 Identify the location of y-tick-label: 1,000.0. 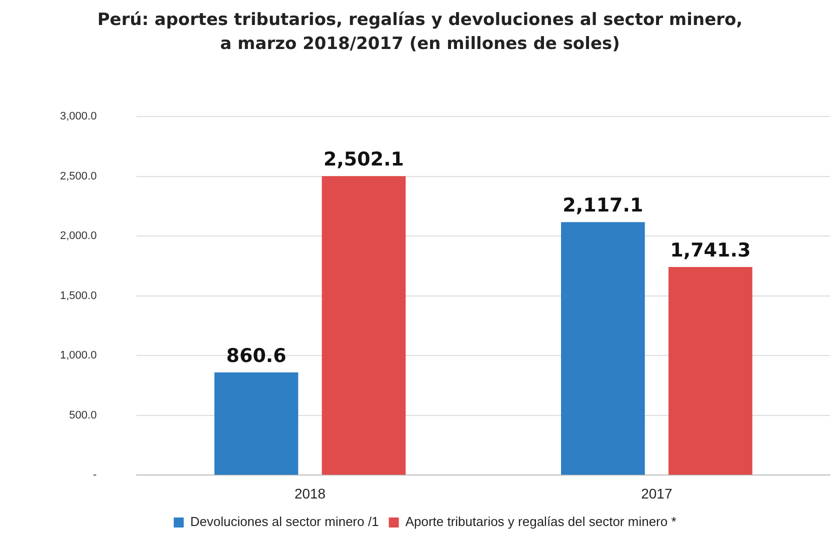
(78, 356).